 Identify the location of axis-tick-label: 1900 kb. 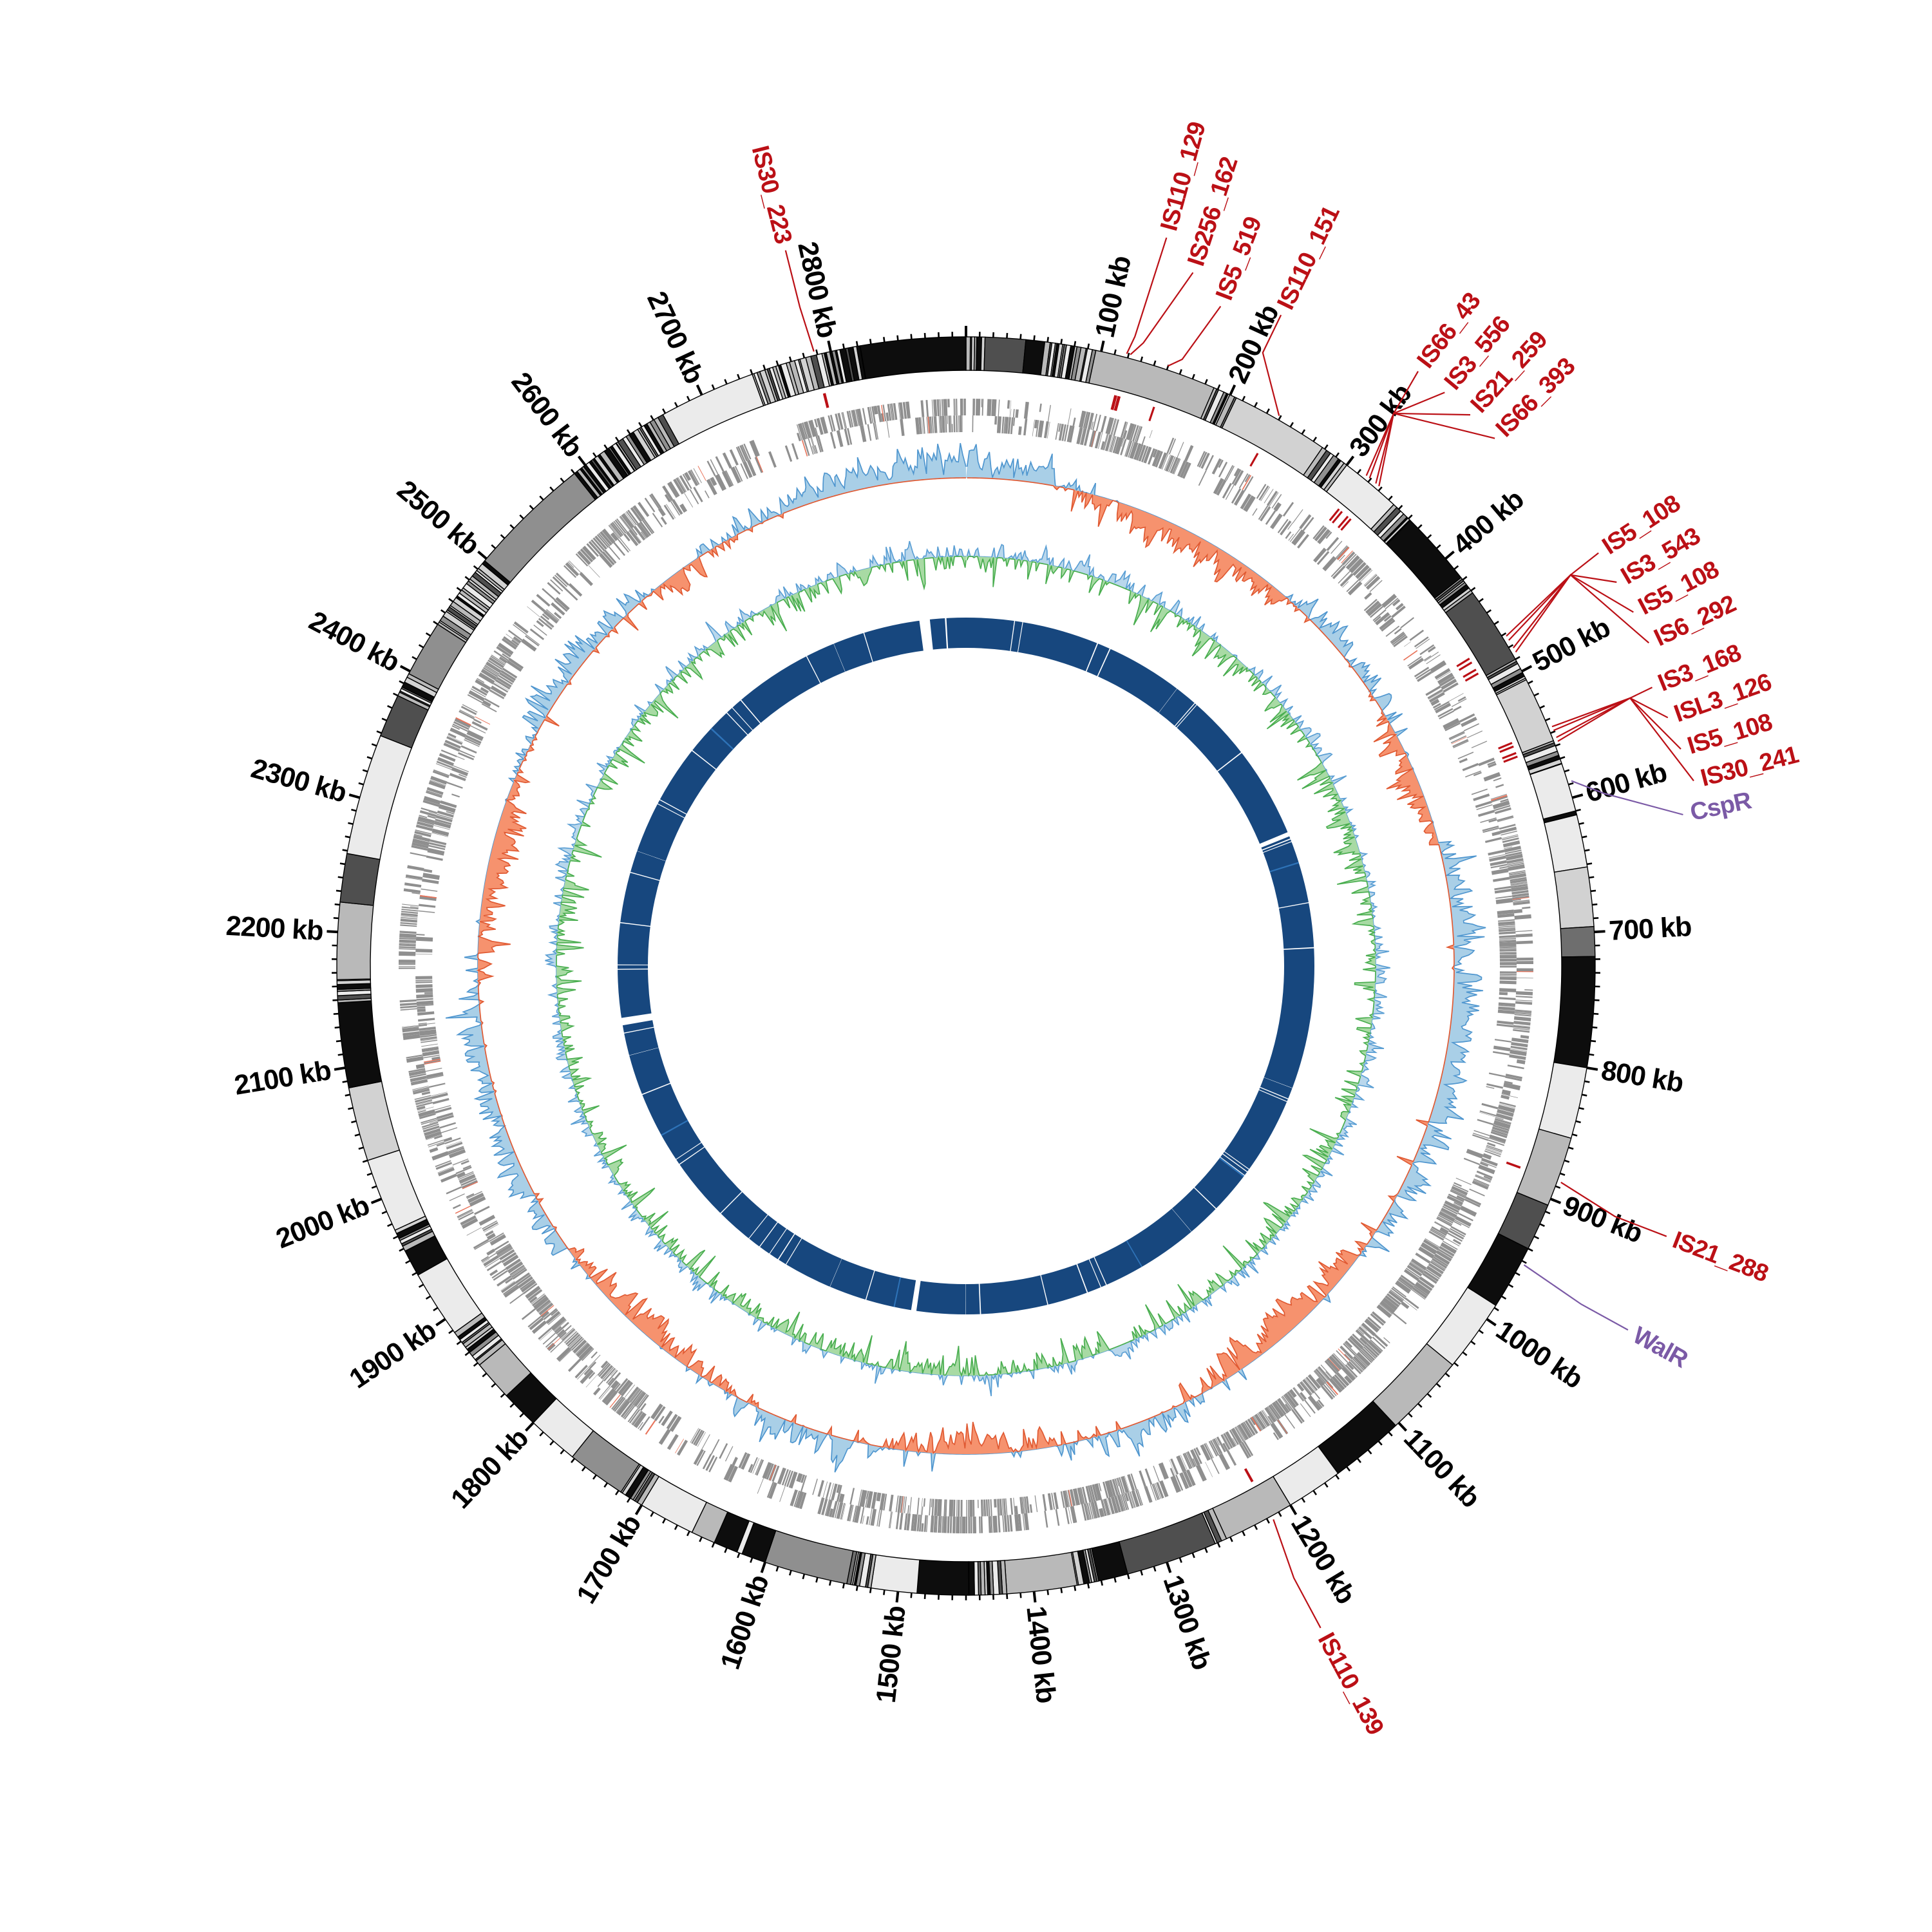
(393, 1354).